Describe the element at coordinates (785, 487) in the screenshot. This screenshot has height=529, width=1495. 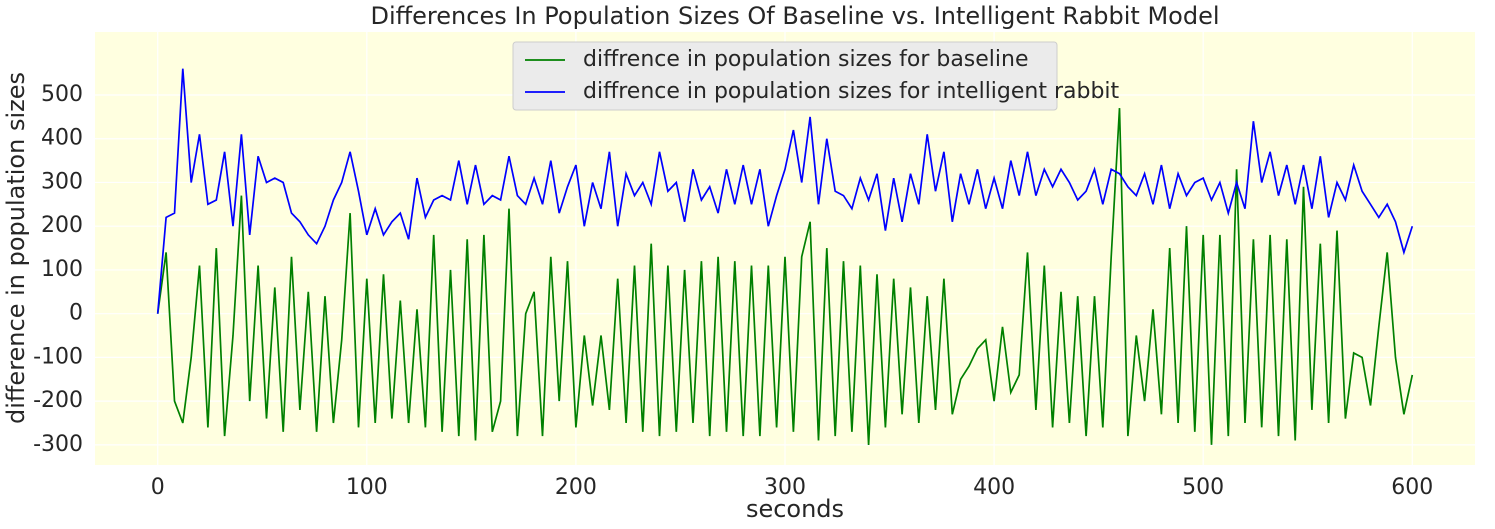
I see `x-tick-label: 300` at that location.